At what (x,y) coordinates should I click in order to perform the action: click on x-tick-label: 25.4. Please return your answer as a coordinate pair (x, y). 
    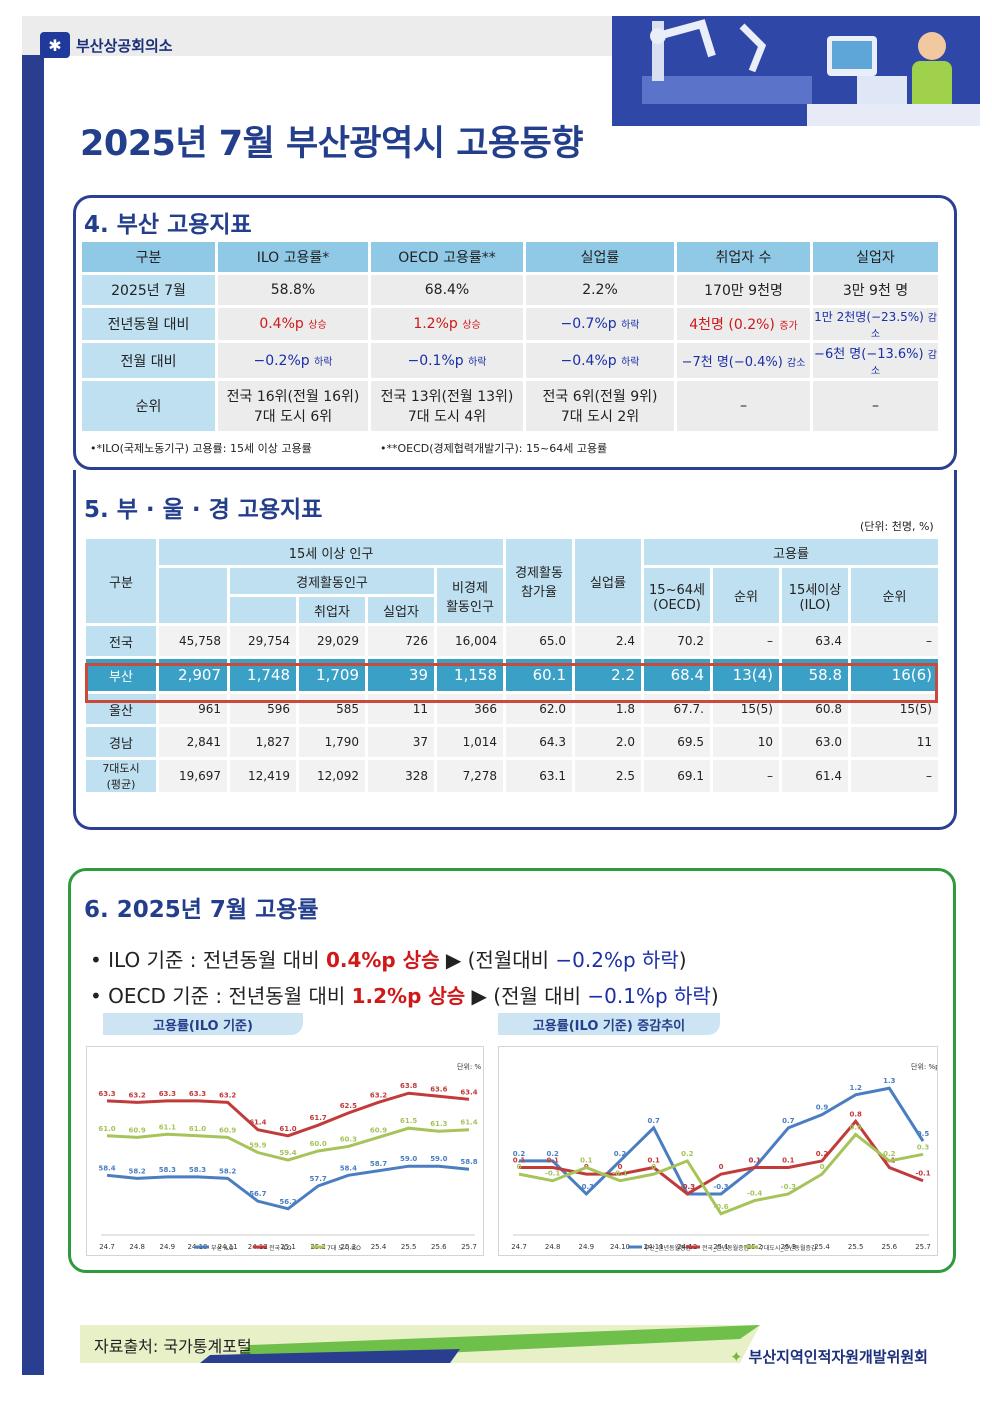
    Looking at the image, I should click on (822, 1247).